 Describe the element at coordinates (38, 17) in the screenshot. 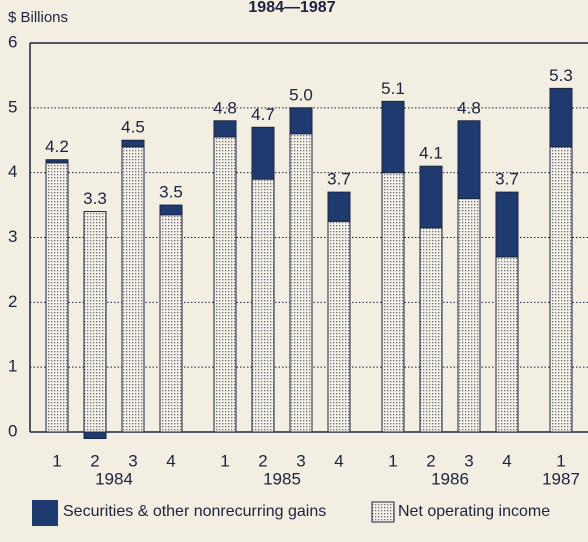

I see `y-axis-label: $ Billions` at that location.